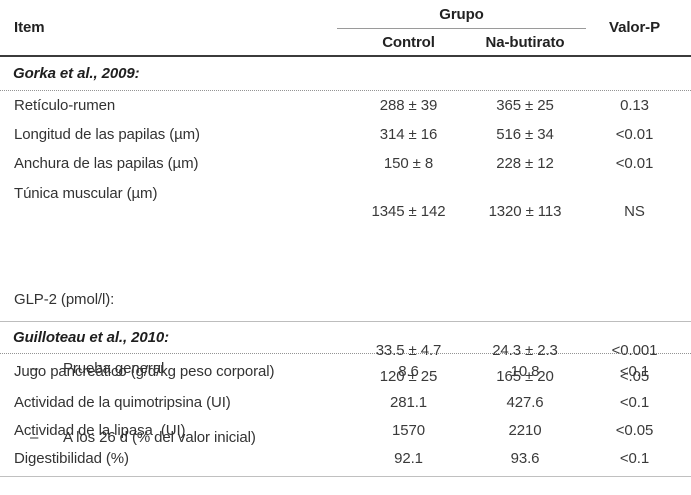 The image size is (691, 495). What do you see at coordinates (408, 163) in the screenshot?
I see `control-value: 150 ± 8` at bounding box center [408, 163].